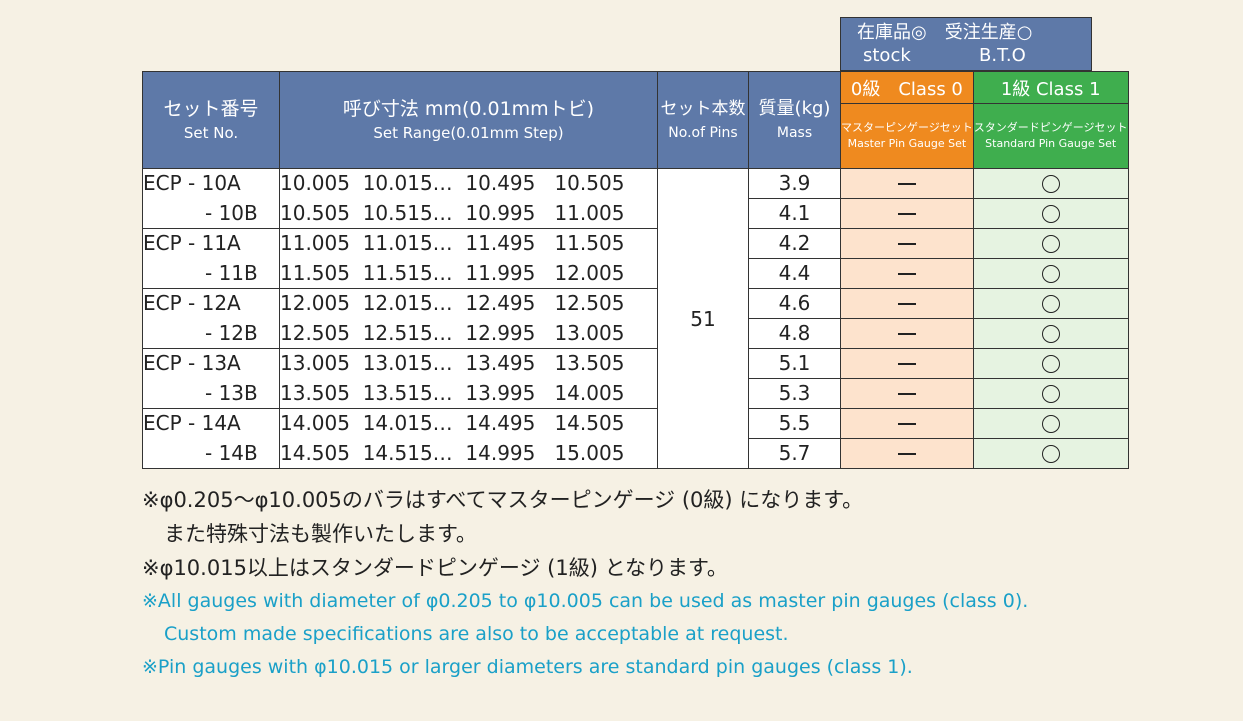 This screenshot has width=1243, height=721. What do you see at coordinates (468, 133) in the screenshot?
I see `header-range-en: Set Range(0.01mm Step)` at bounding box center [468, 133].